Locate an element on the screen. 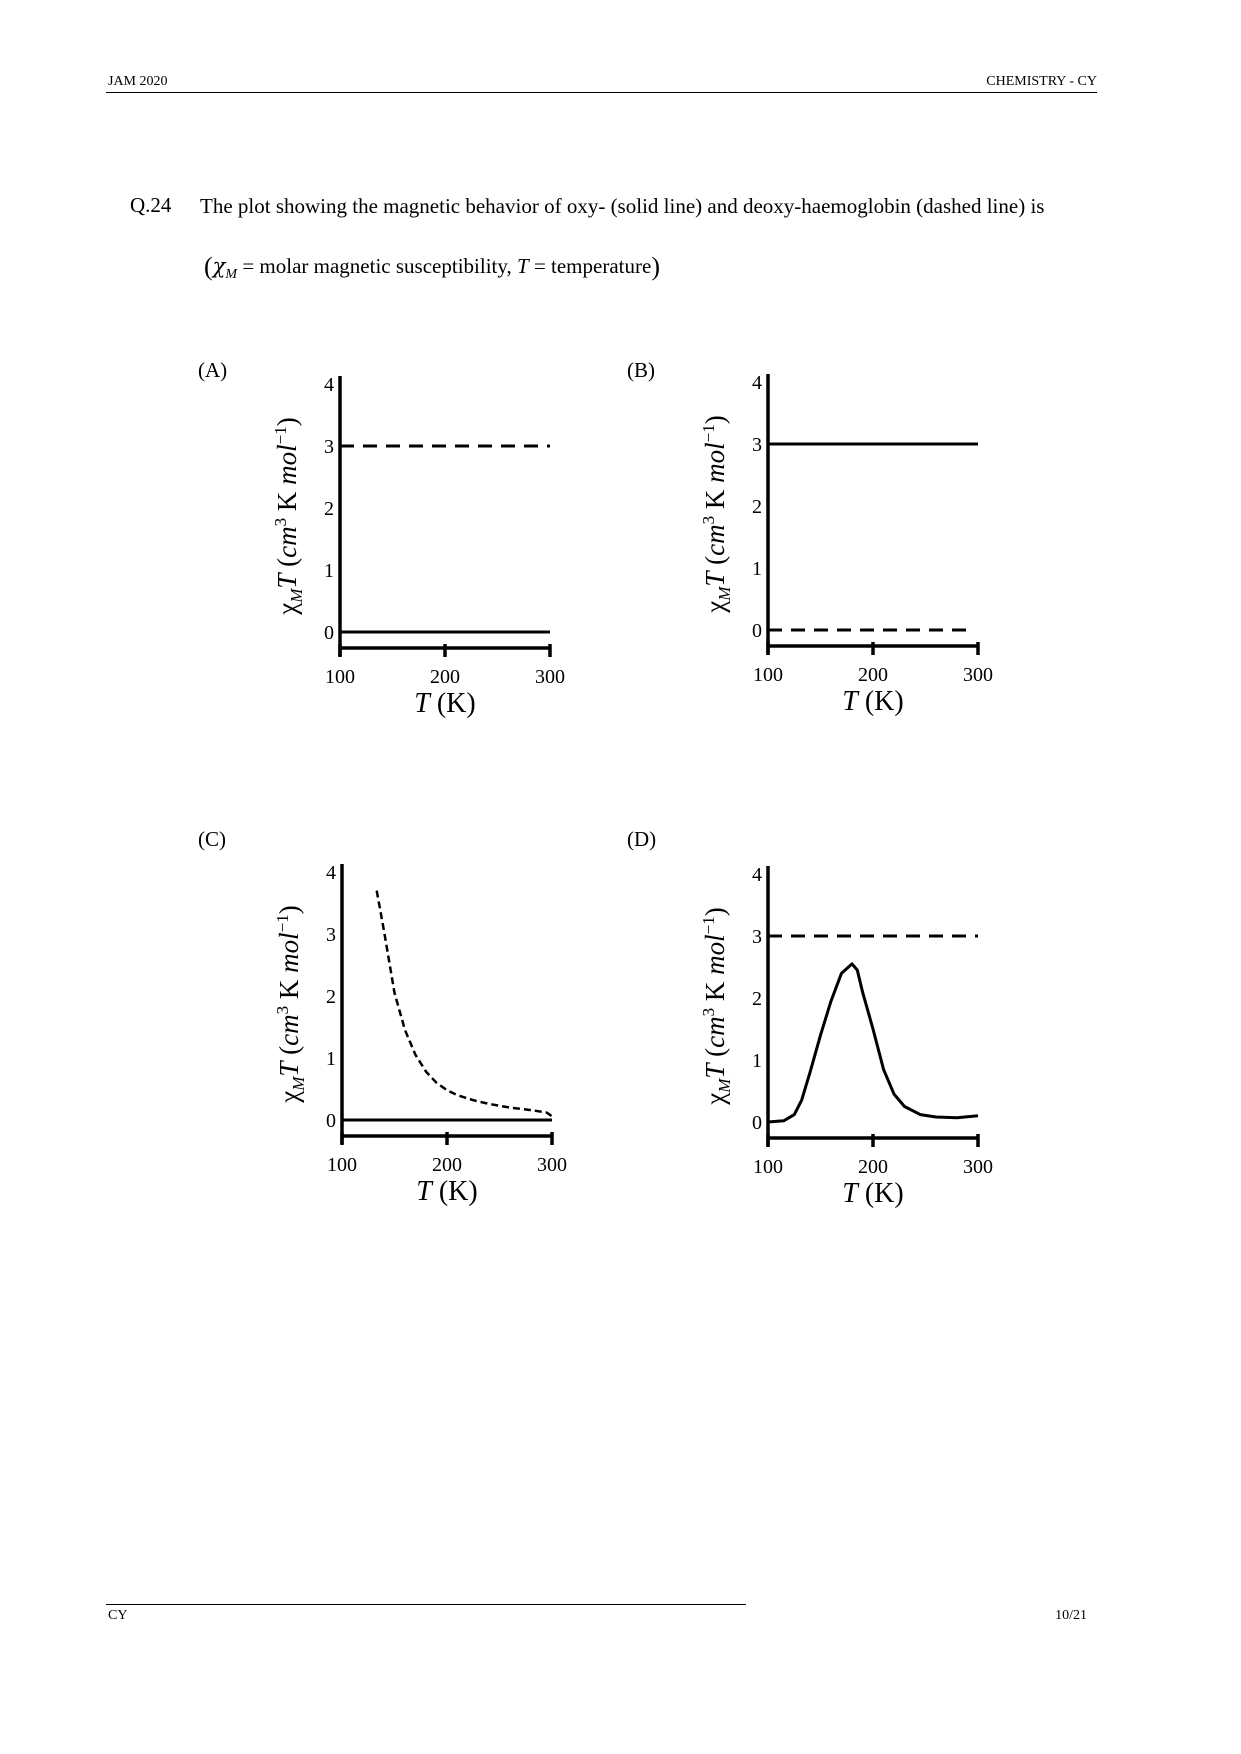 The width and height of the screenshot is (1241, 1754). plot-c: 100 200 300 0 1 2 3 4 T (K) χMT (cm3 K mol−1) is located at coordinates (420, 1034).